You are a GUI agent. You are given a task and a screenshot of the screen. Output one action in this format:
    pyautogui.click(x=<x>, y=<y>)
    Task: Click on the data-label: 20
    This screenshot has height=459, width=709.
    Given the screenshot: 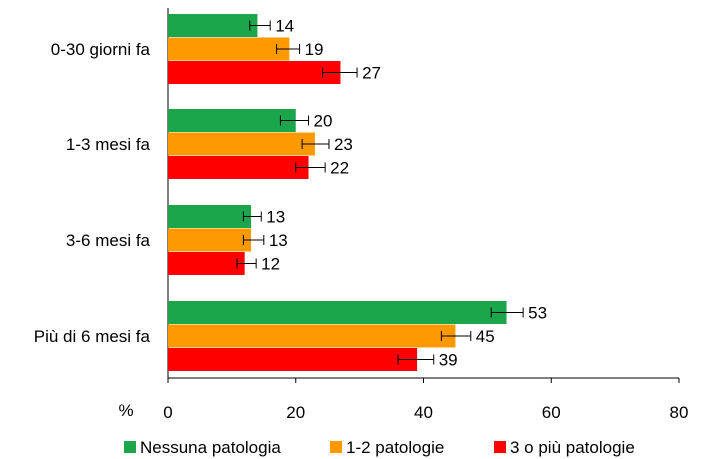 What is the action you would take?
    pyautogui.click(x=323, y=121)
    